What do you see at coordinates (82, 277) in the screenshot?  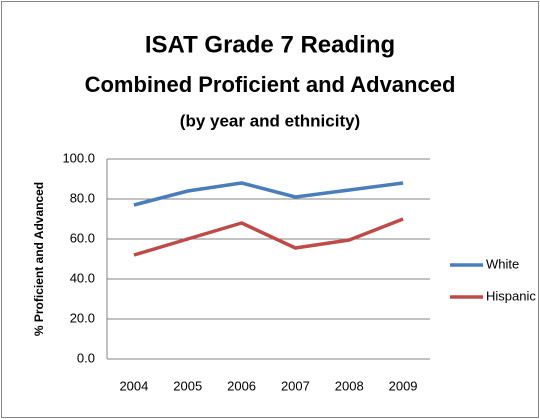 I see `y-tick-label: 40.0` at bounding box center [82, 277].